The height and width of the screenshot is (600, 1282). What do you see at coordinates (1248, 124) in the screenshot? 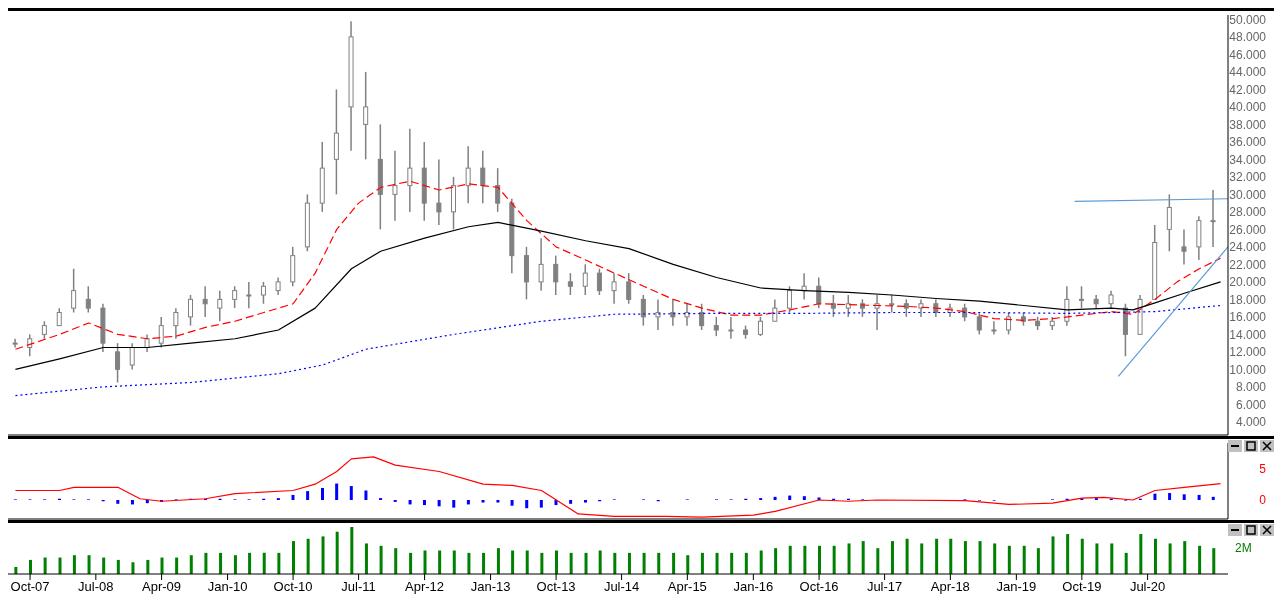
I see `y-tick-label: 38.000` at bounding box center [1248, 124].